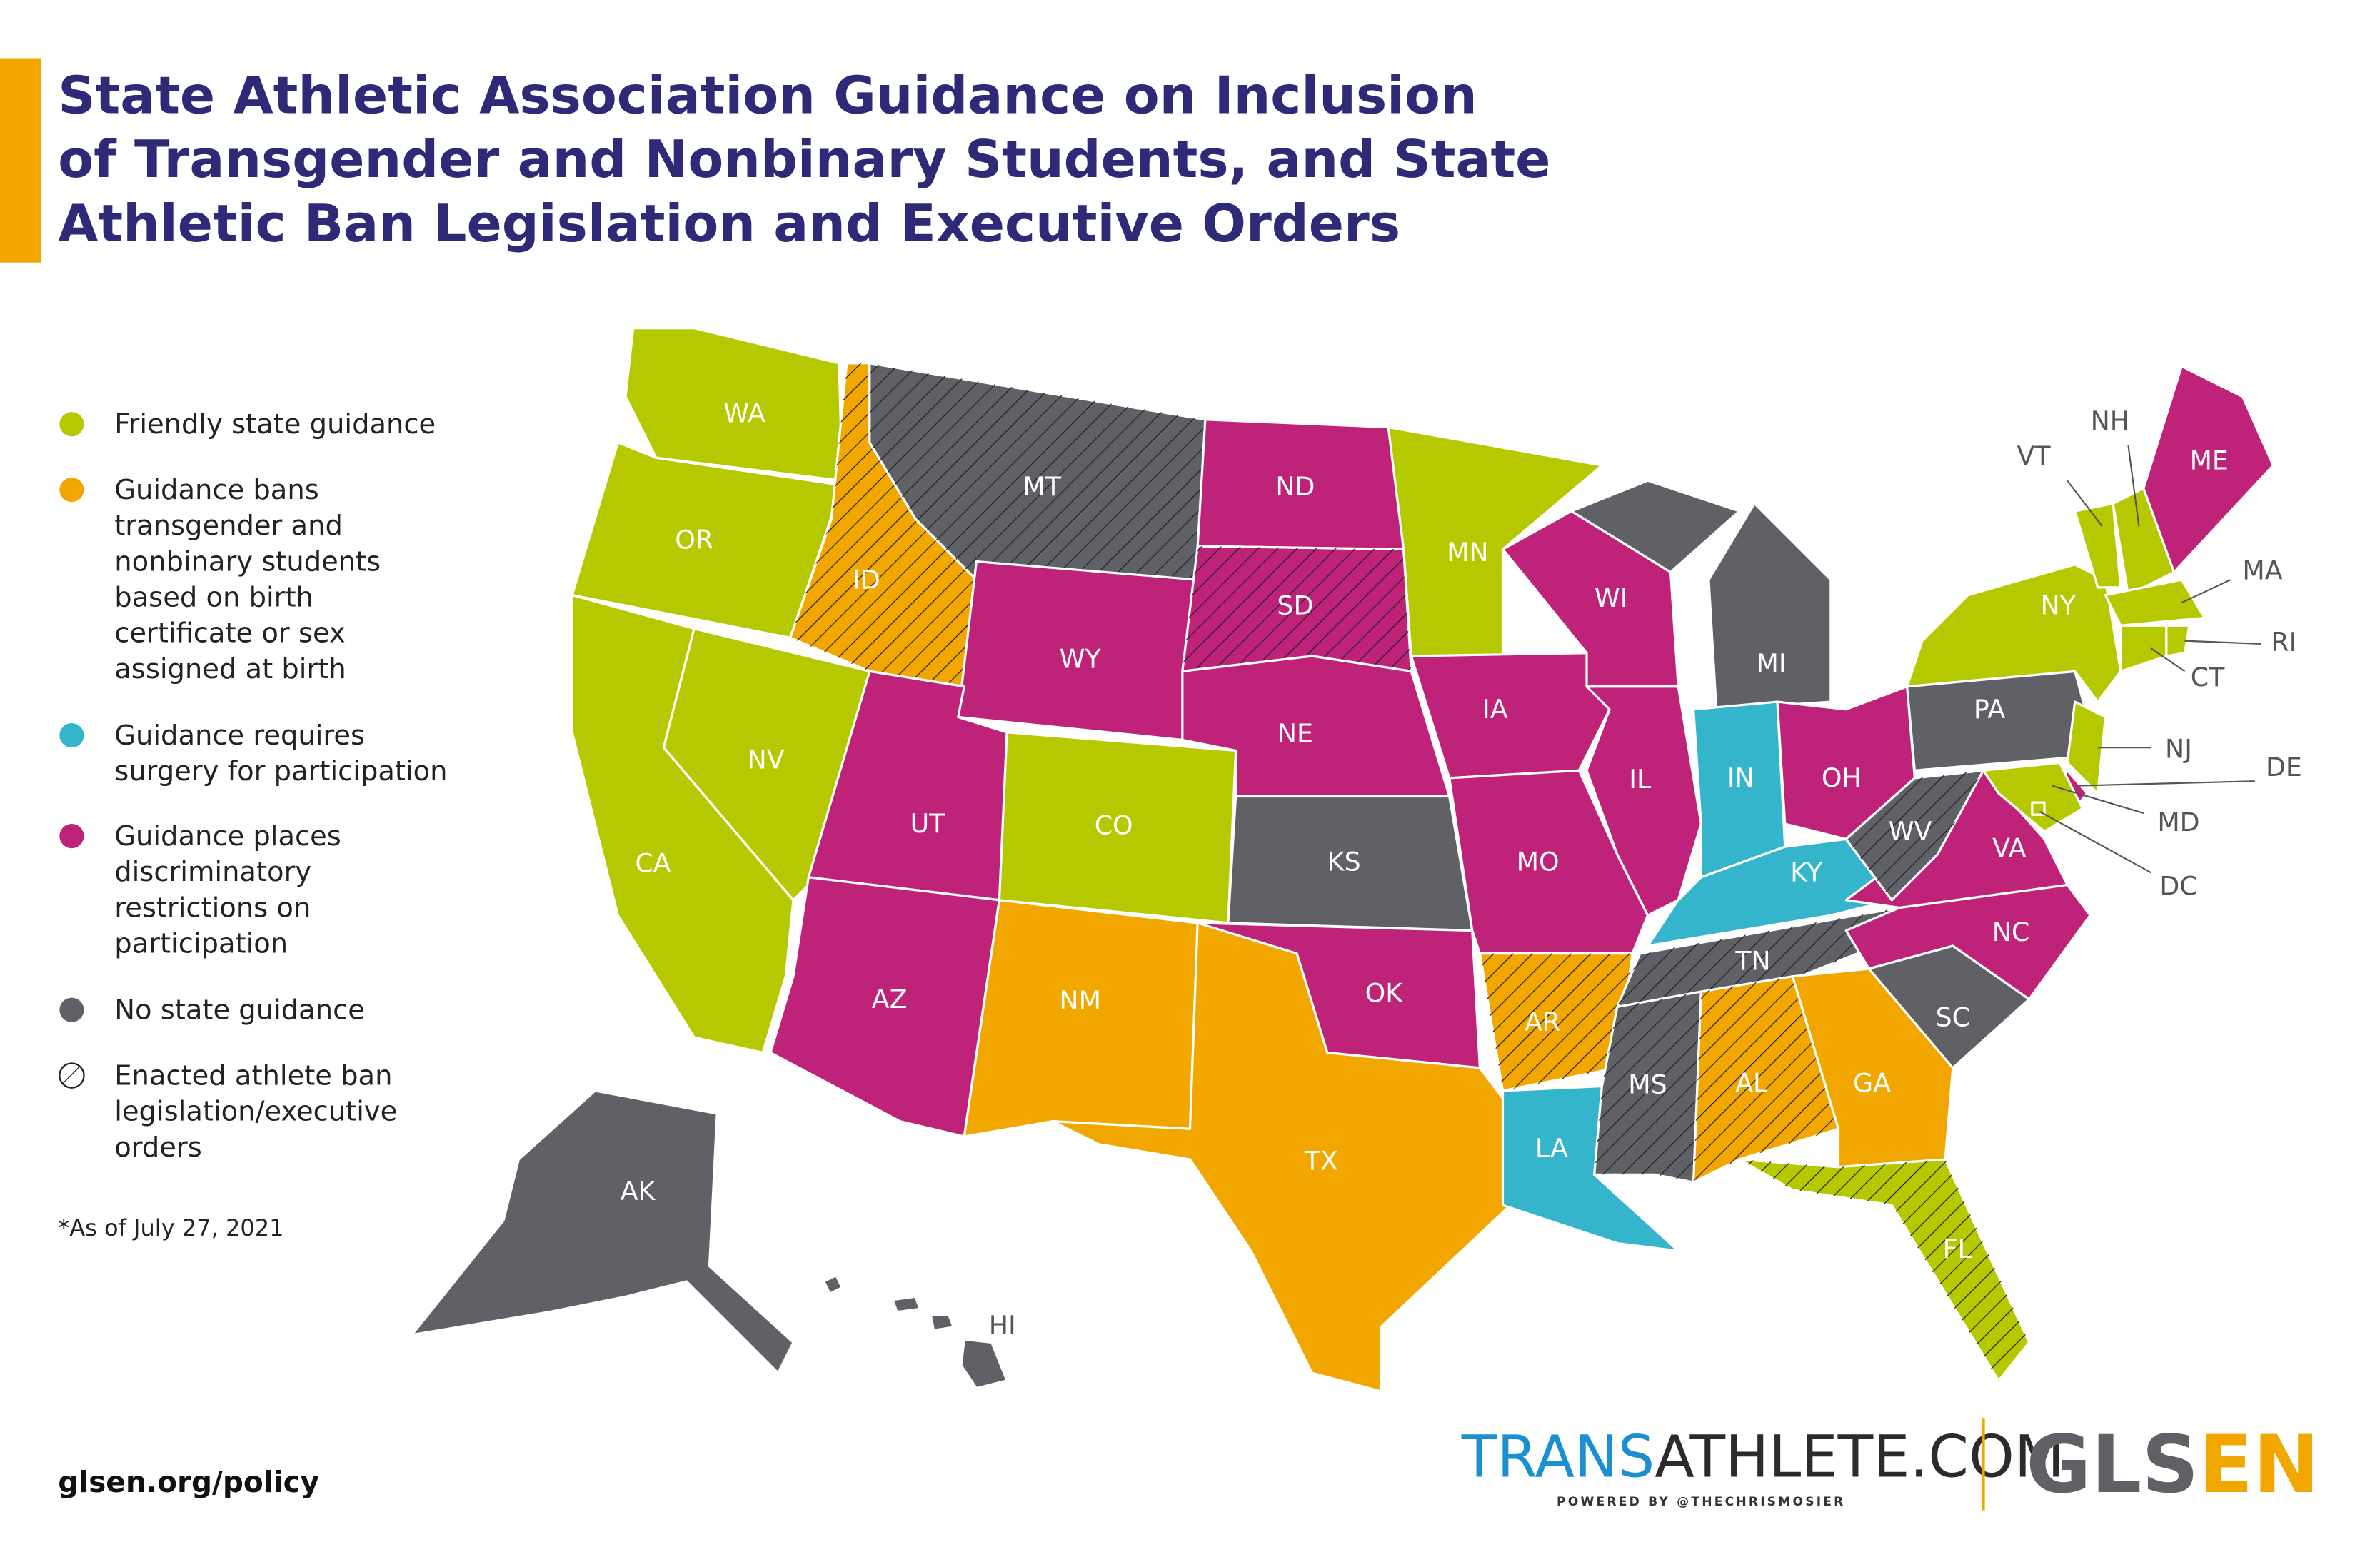 The height and width of the screenshot is (1547, 2380). I want to click on logo-part: GLS, so click(2112, 1465).